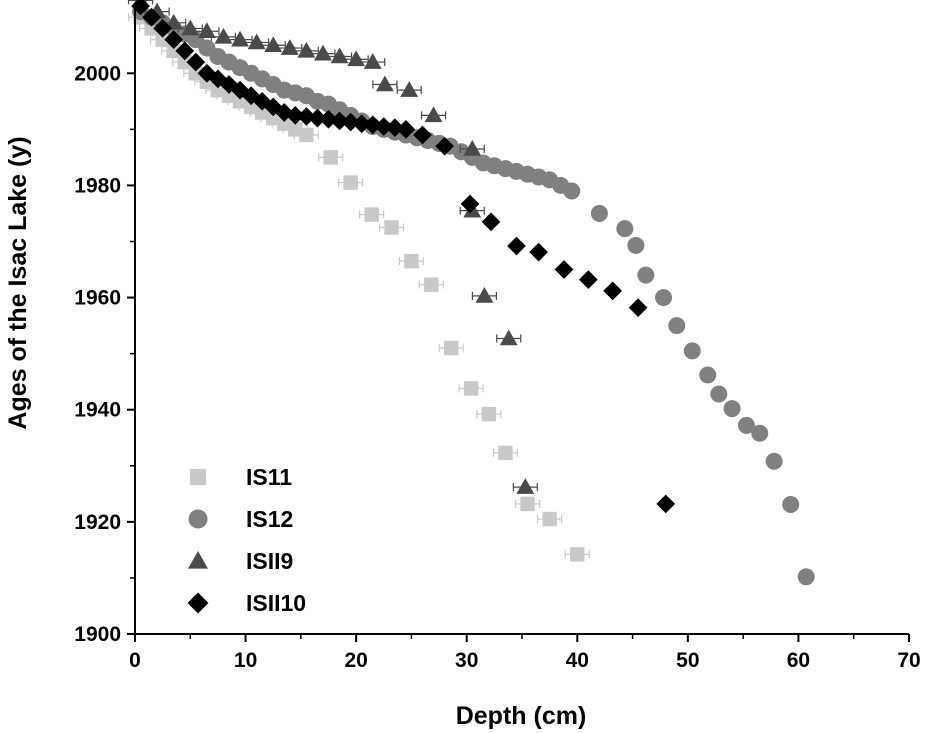 This screenshot has height=733, width=931. What do you see at coordinates (97, 634) in the screenshot?
I see `y-tick-label: 1900` at bounding box center [97, 634].